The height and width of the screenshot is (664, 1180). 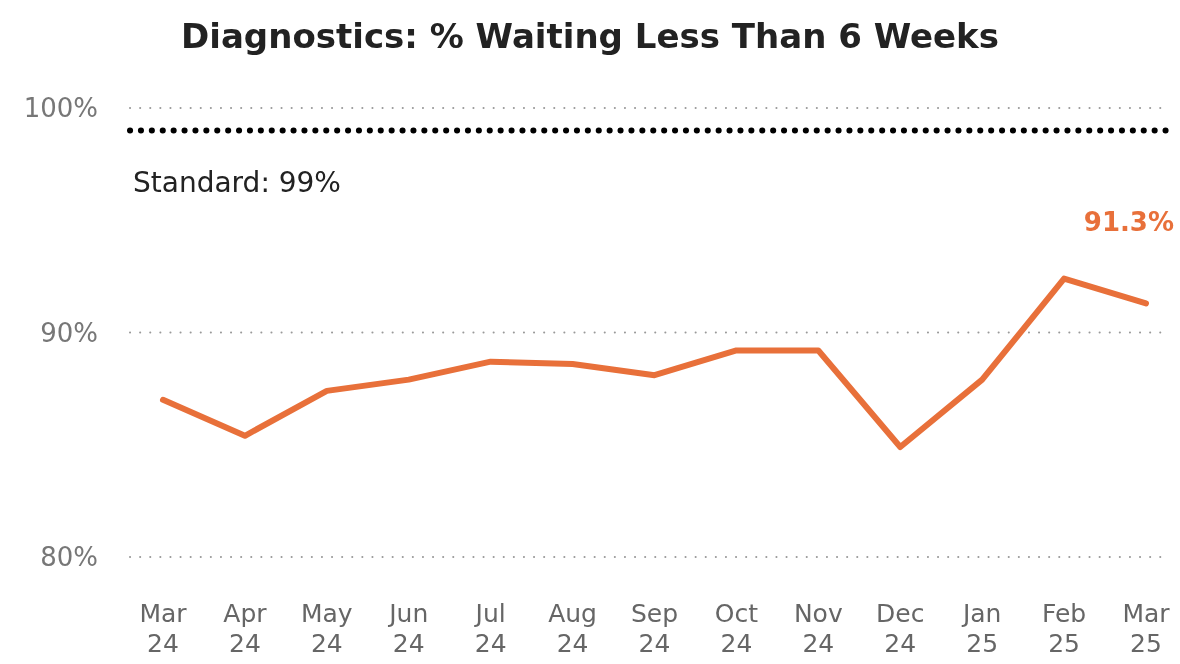 What do you see at coordinates (163, 628) in the screenshot?
I see `x-tick-label: Mar 24` at bounding box center [163, 628].